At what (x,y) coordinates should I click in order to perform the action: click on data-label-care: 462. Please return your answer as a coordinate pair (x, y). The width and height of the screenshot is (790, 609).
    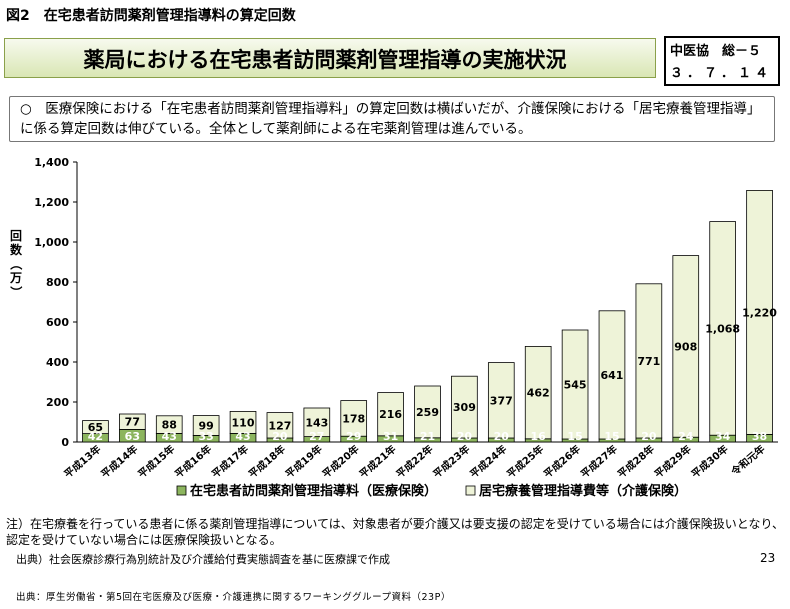
    Looking at the image, I should click on (538, 393).